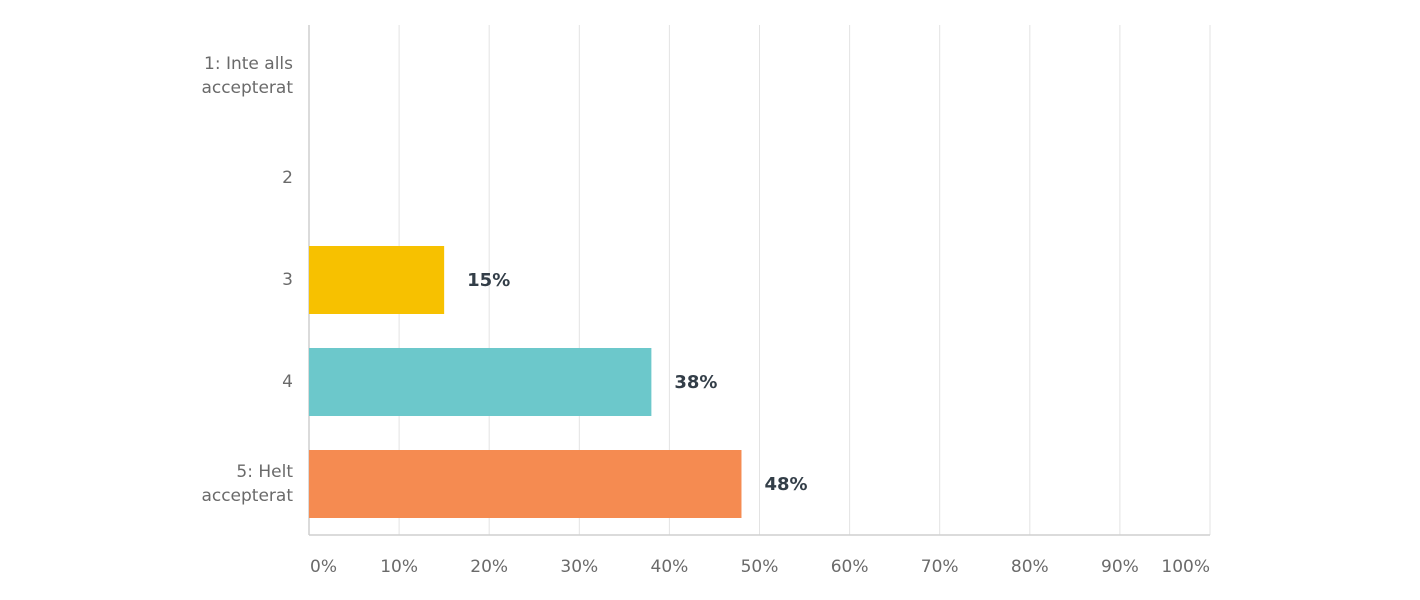 This screenshot has width=1420, height=600. I want to click on x-tick-label: 70%, so click(940, 567).